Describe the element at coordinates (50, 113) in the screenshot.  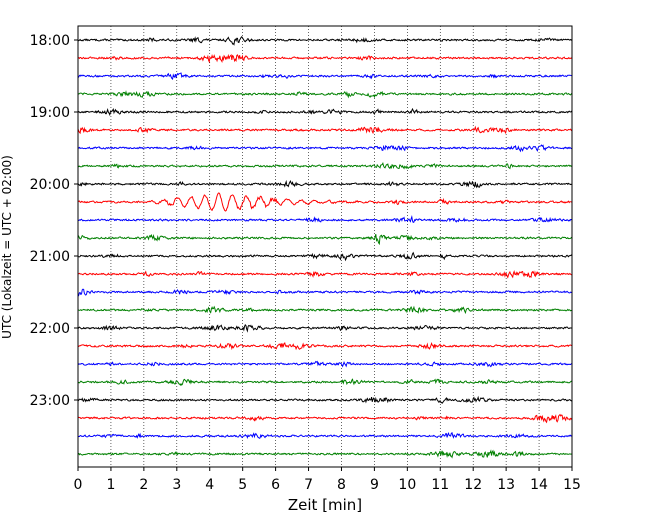
I see `y-tick-label: 19:00` at that location.